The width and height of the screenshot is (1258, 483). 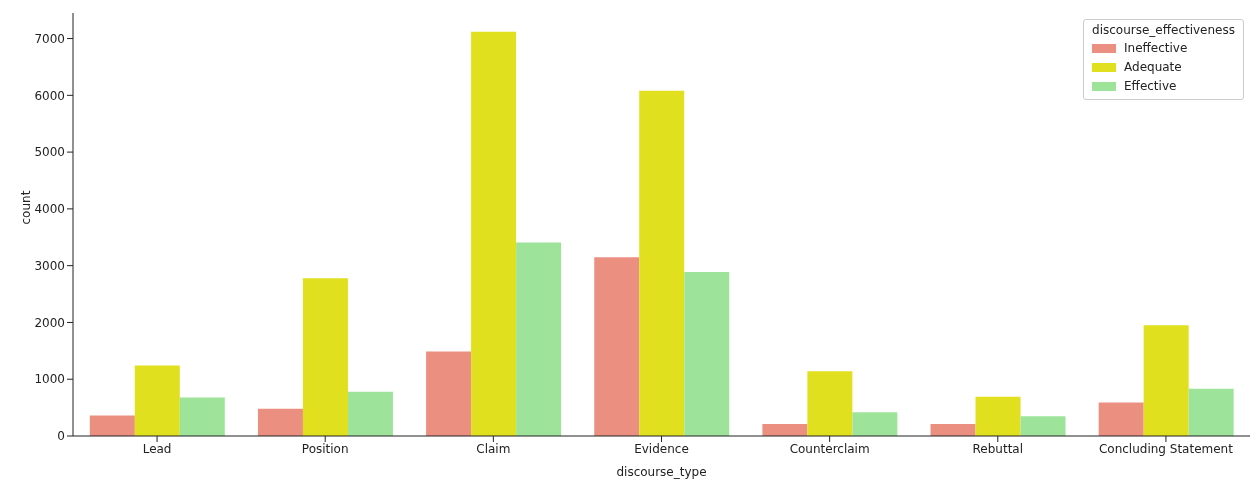 What do you see at coordinates (1156, 48) in the screenshot?
I see `legend-label: Ineffective` at bounding box center [1156, 48].